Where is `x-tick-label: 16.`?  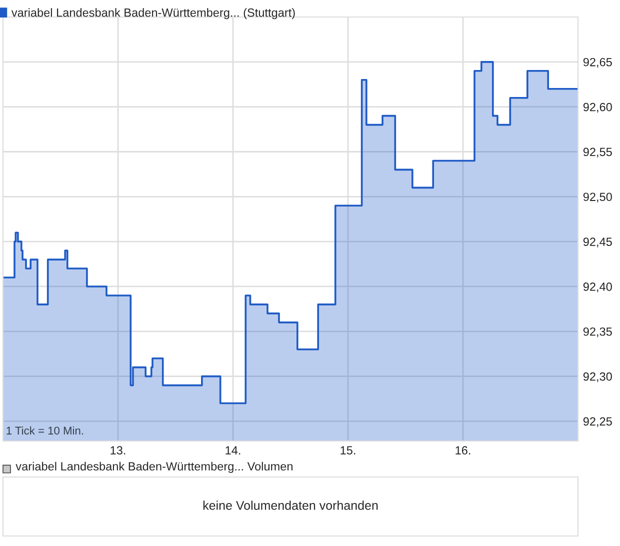 x-tick-label: 16. is located at coordinates (463, 450).